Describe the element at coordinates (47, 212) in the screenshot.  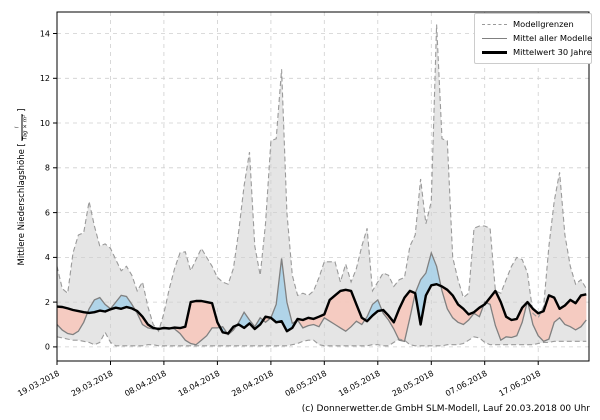
I see `svg-text: 6` at that location.